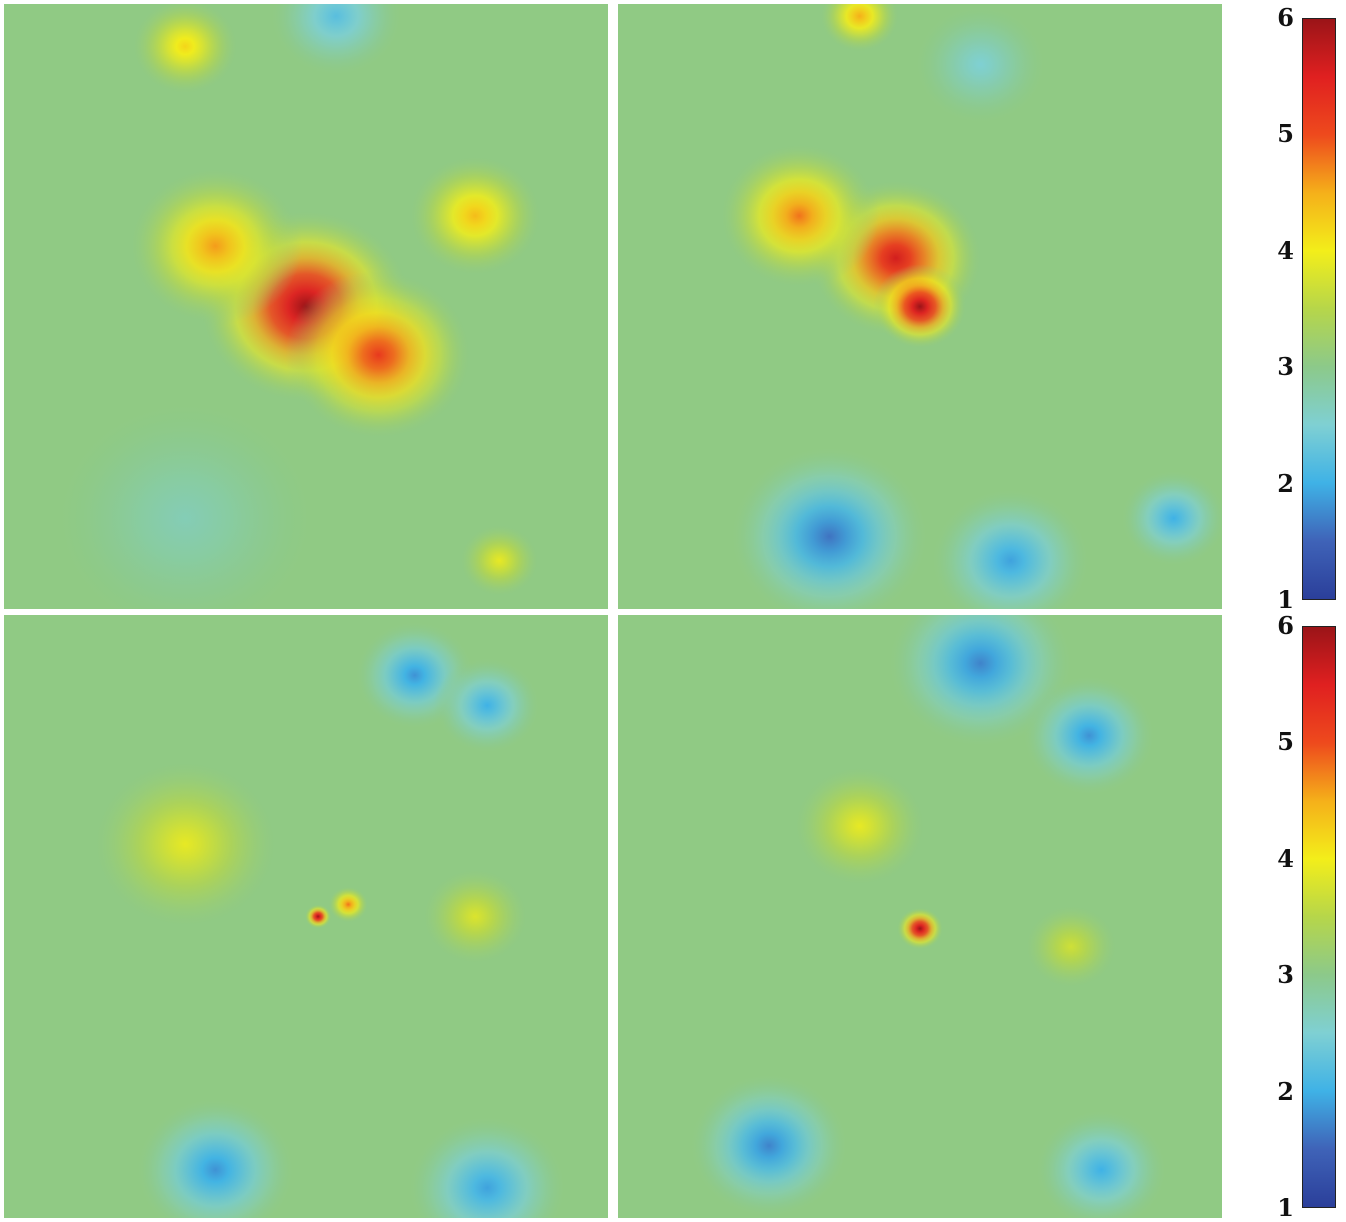 The height and width of the screenshot is (1222, 1346). What do you see at coordinates (1319, 917) in the screenshot?
I see `colorbar-bottom-gradient` at bounding box center [1319, 917].